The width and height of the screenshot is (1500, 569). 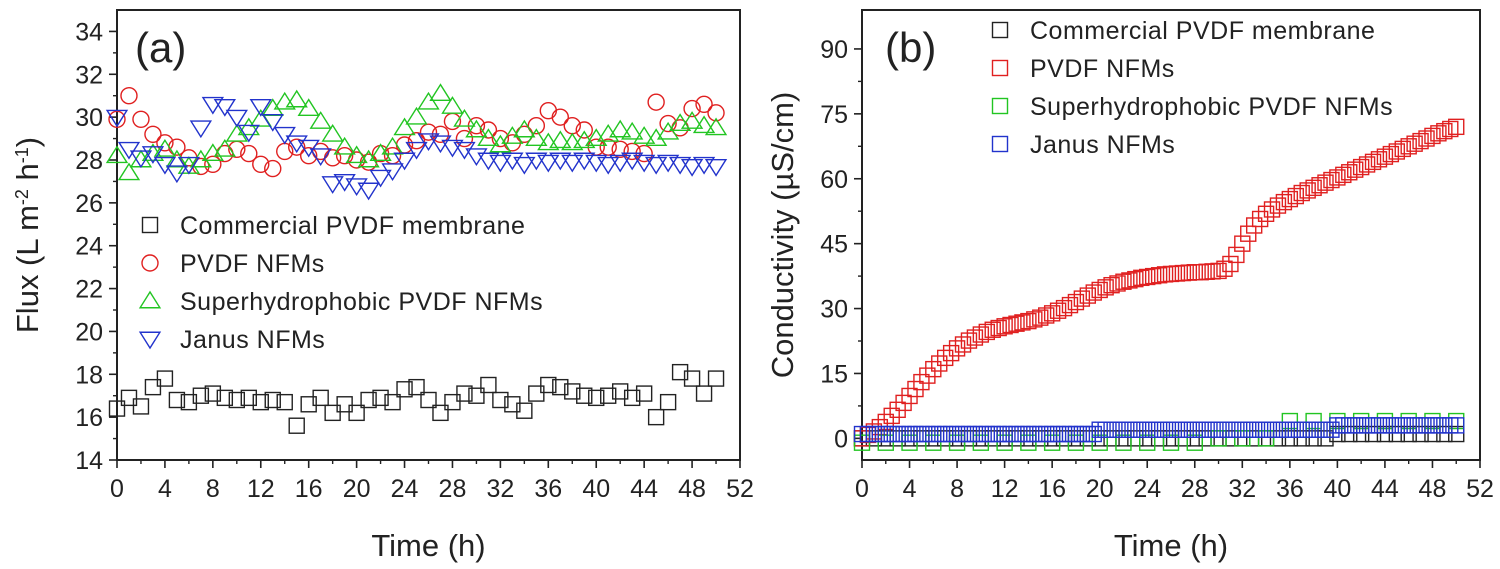 I want to click on y-axis-title: Flux (L m-2 h-1), so click(x=27, y=235).